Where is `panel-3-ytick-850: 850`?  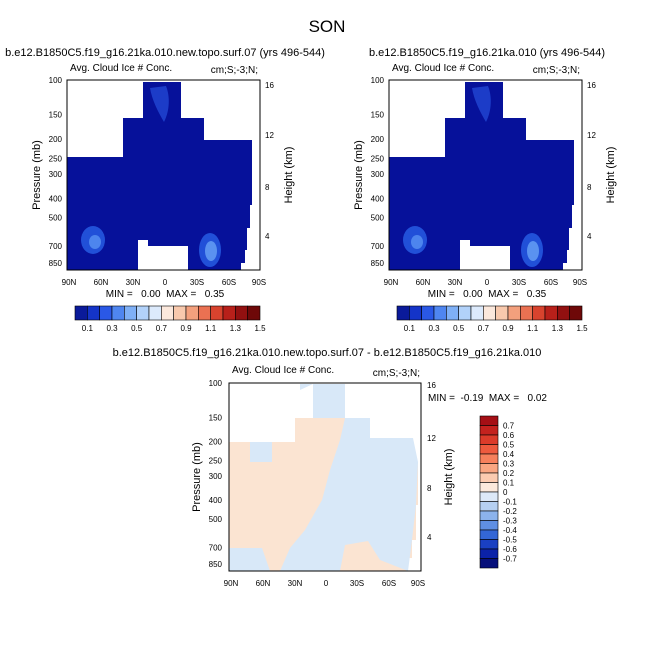
panel-3-ytick-850: 850 is located at coordinates (216, 564).